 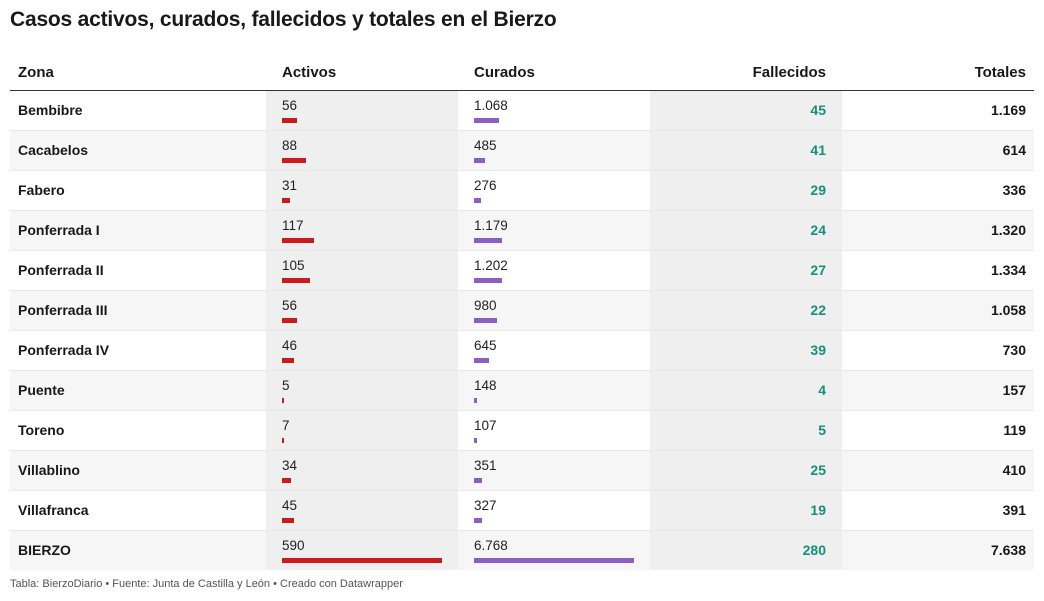 I want to click on cell-activos: 590, so click(x=362, y=550).